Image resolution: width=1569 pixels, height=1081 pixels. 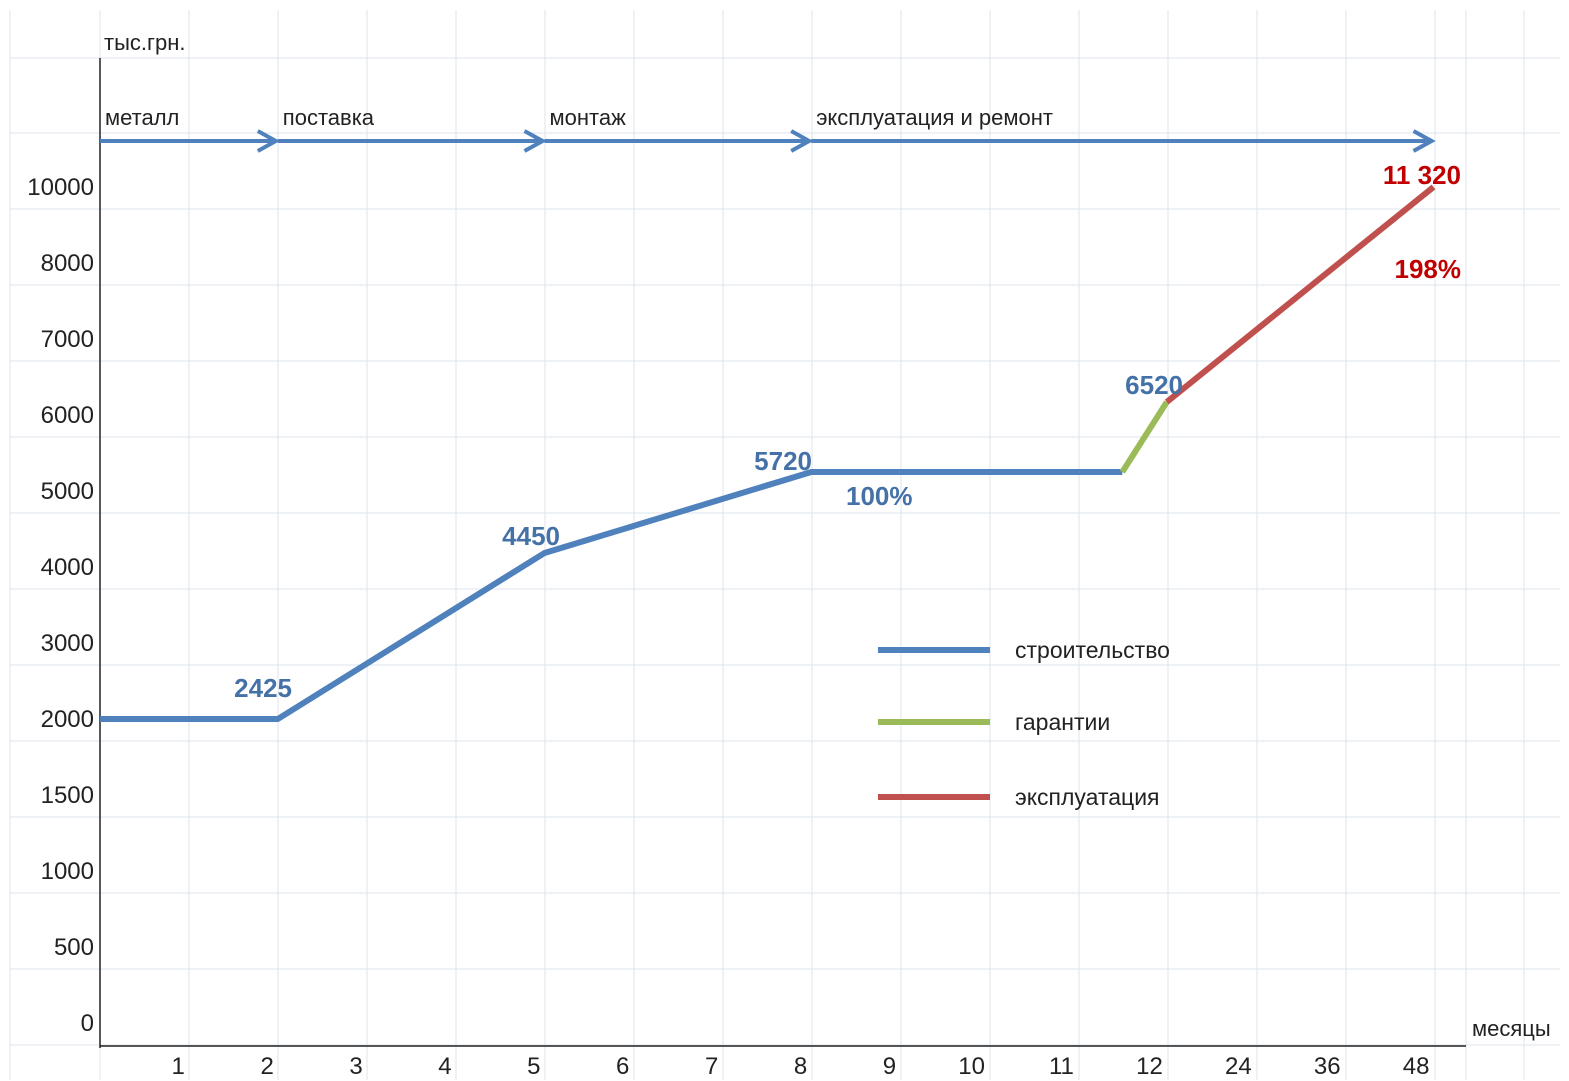 What do you see at coordinates (1327, 1066) in the screenshot?
I see `x-tick-label: 36` at bounding box center [1327, 1066].